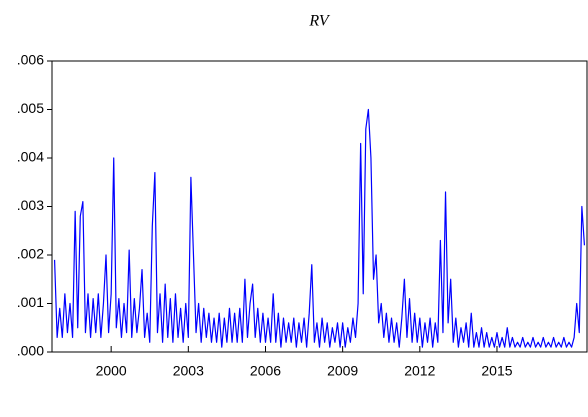  I want to click on x-tick-label: 2003, so click(188, 371).